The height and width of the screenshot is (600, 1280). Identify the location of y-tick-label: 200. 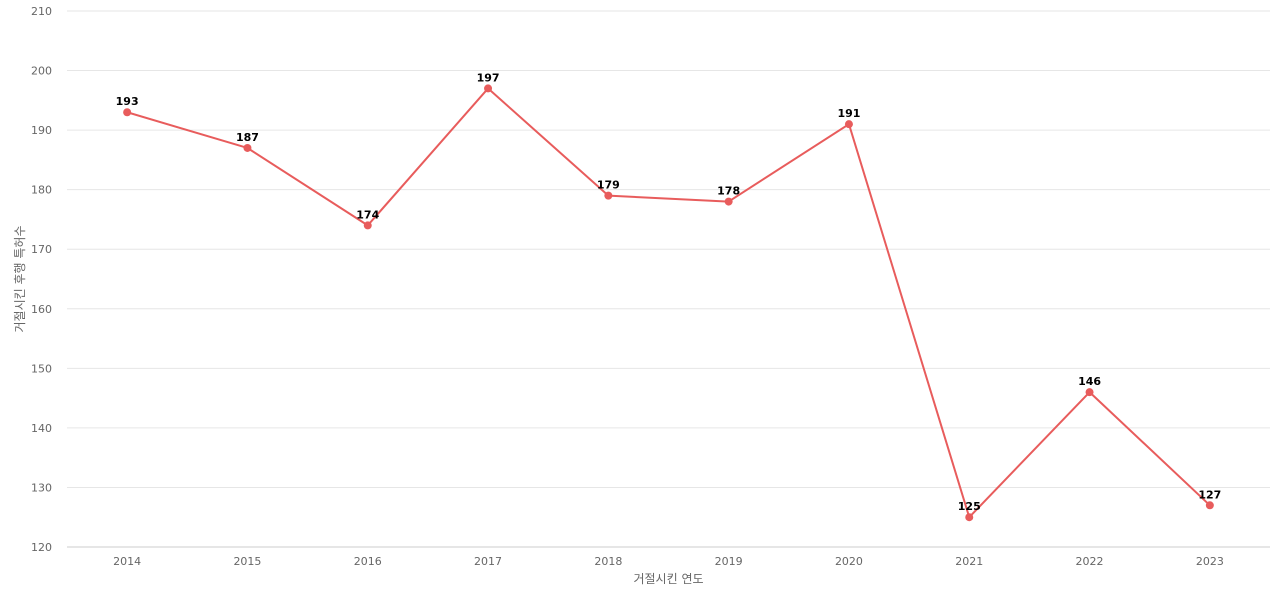
(41, 71).